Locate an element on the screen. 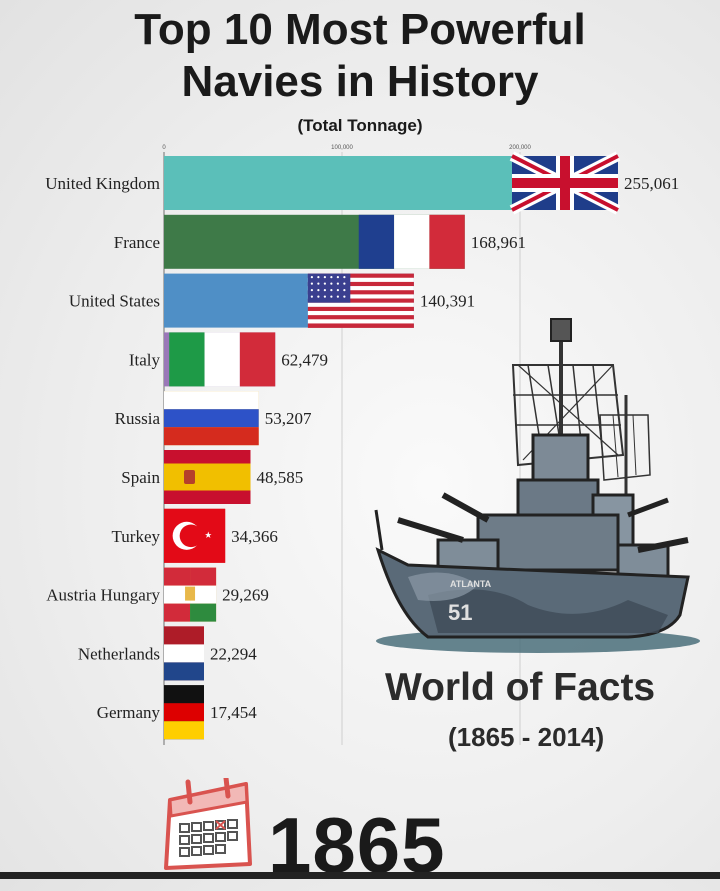  value-label: 53,207 is located at coordinates (288, 418).